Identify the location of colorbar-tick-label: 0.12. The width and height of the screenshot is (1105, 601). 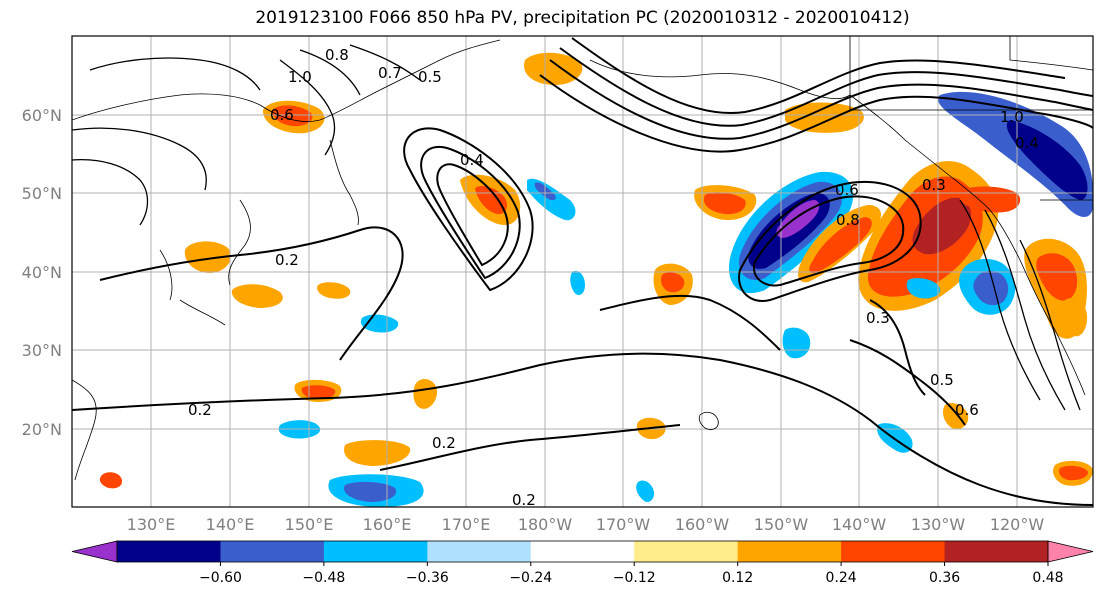
(737, 578).